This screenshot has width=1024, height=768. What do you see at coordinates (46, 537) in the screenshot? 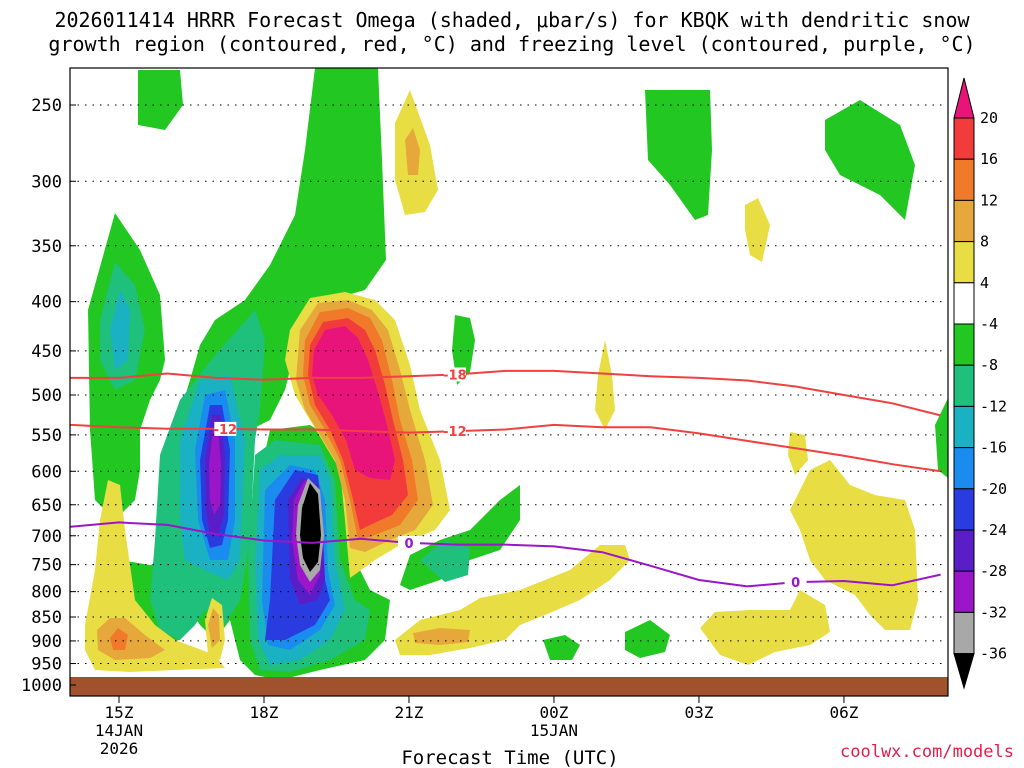
I see `y-tick-label: 700` at bounding box center [46, 537].